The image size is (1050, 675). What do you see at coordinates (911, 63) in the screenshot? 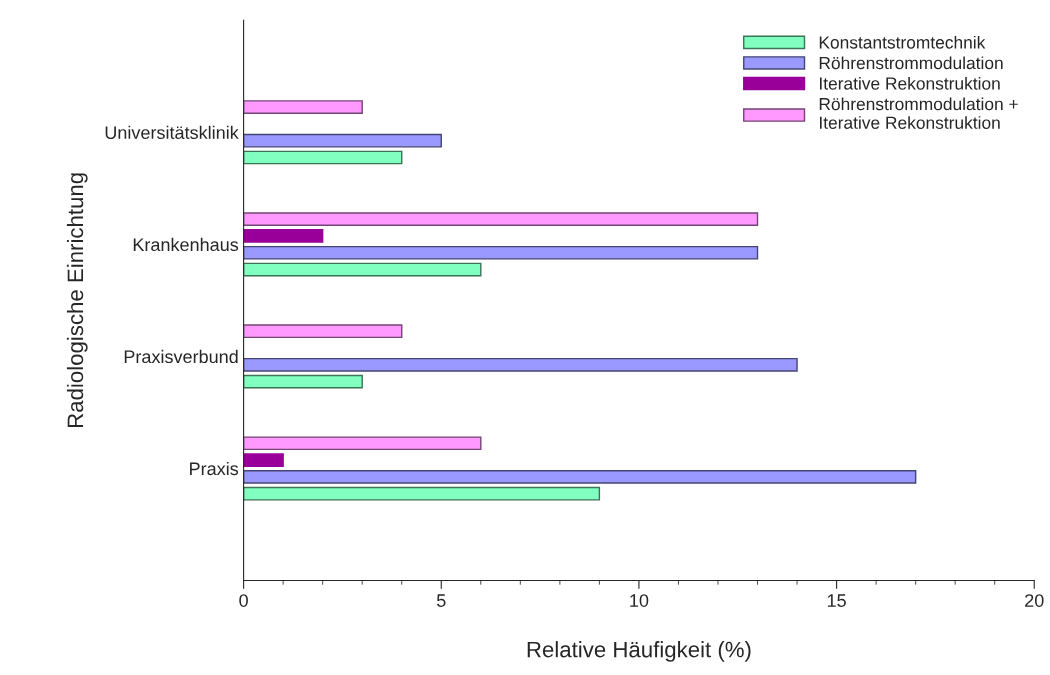
I see `legend-label: Röhrenstrommodulation` at bounding box center [911, 63].